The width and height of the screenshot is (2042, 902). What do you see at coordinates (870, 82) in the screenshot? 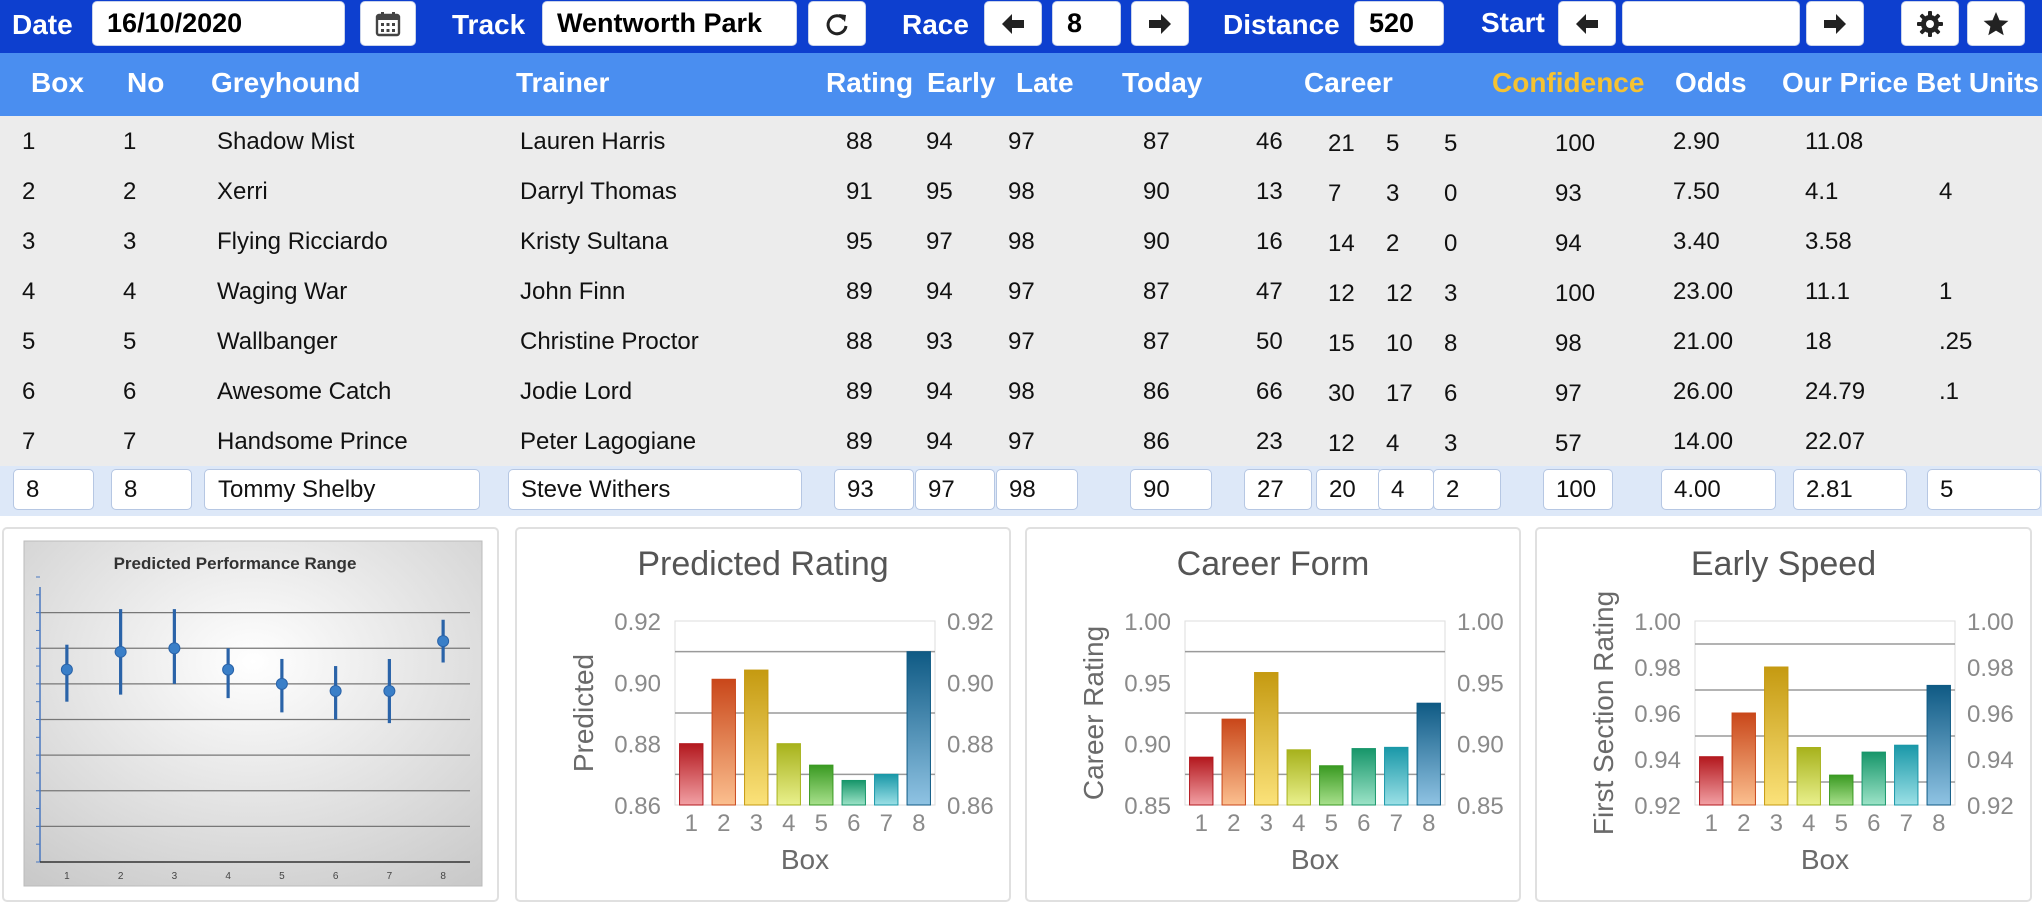
I see `col-rating: Rating` at bounding box center [870, 82].